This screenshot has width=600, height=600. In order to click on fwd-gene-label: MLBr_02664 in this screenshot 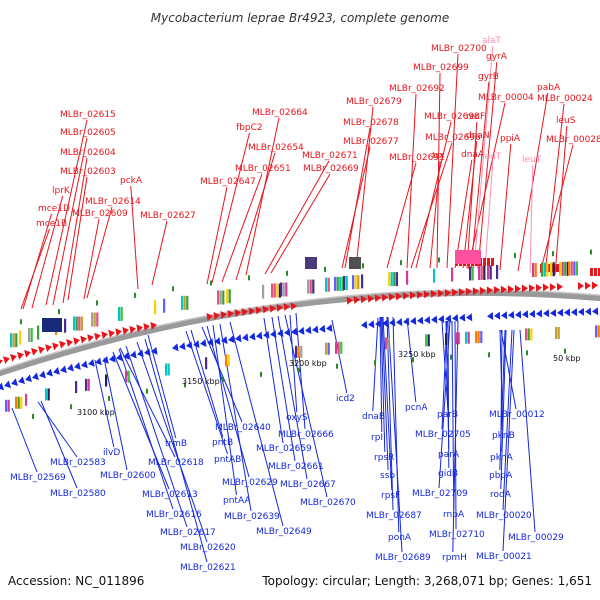, I will do `click(280, 113)`.